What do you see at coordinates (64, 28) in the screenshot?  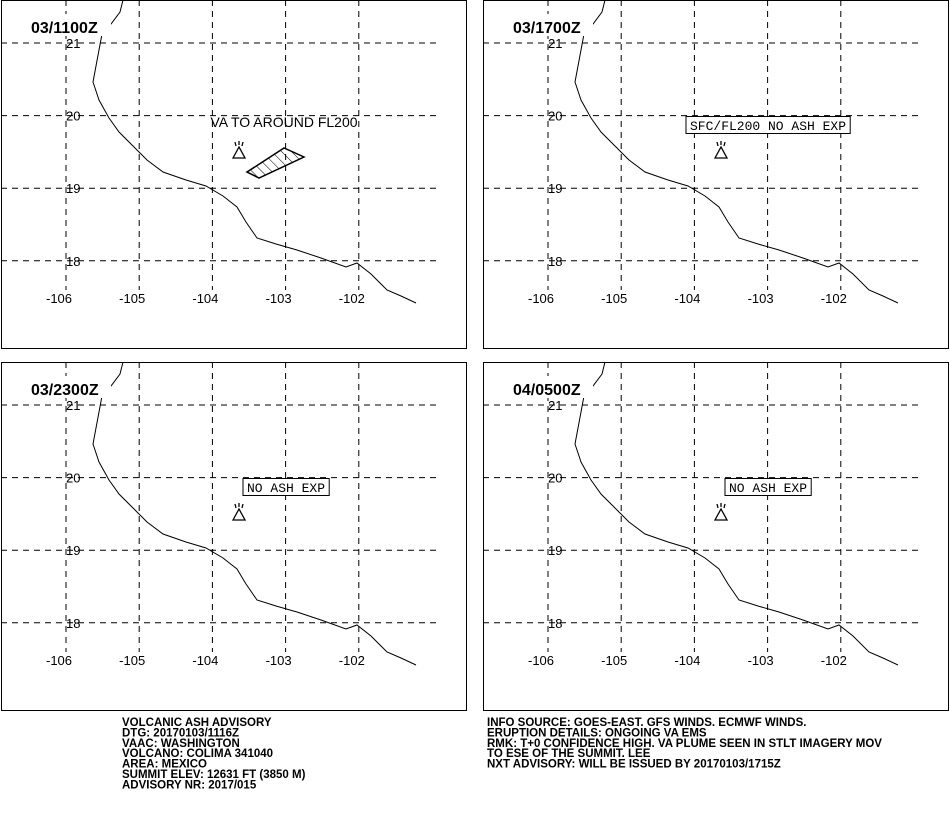 I see `panel-time: 03/1100Z` at bounding box center [64, 28].